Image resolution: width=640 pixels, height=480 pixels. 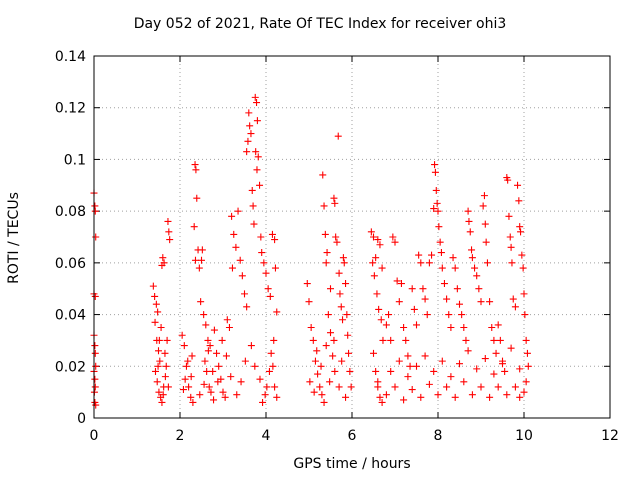 I want to click on y-tick-label: 0.06, so click(x=70, y=264).